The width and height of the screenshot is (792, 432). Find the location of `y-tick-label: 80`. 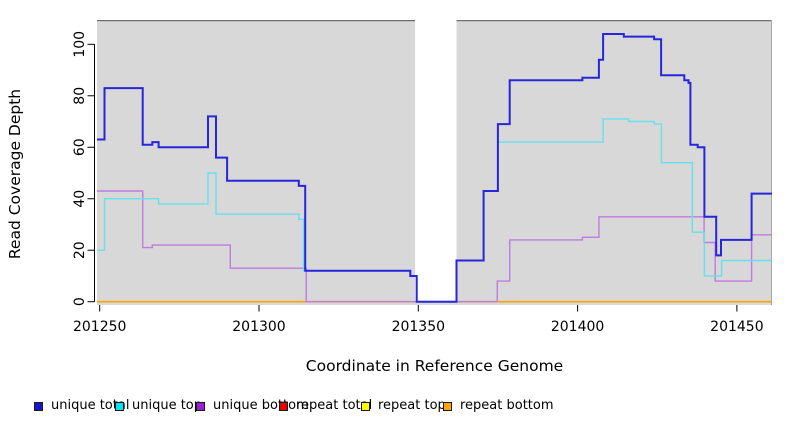

y-tick-label: 80 is located at coordinates (80, 96).